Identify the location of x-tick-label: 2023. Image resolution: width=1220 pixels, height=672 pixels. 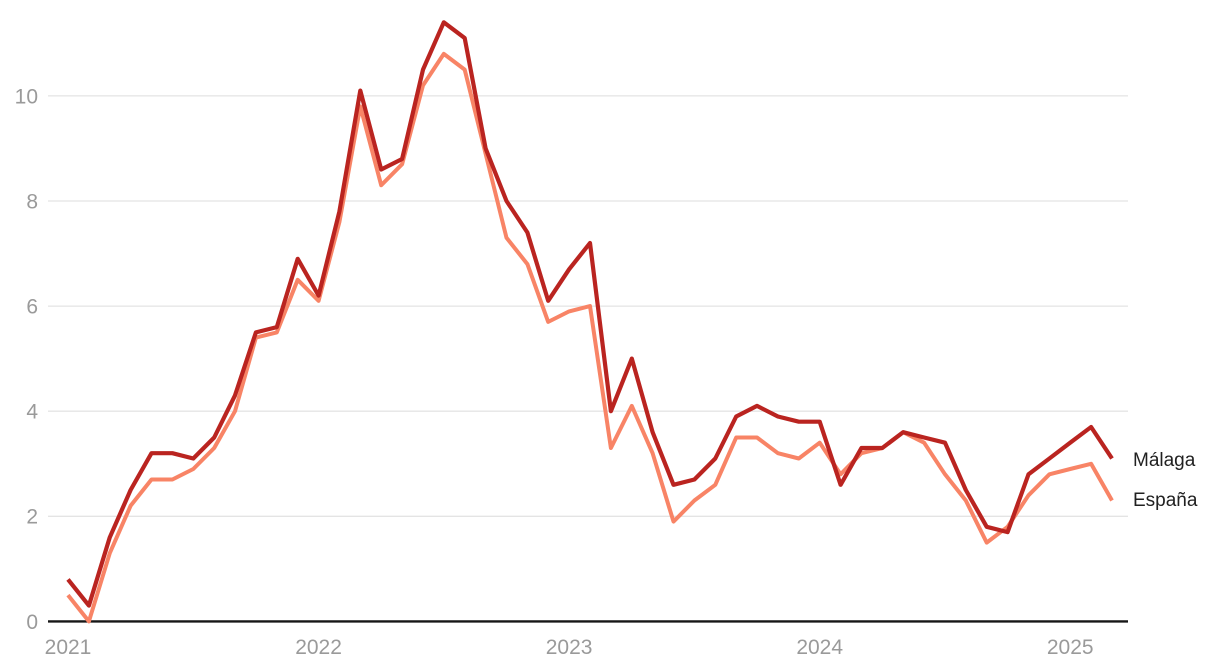
(569, 647).